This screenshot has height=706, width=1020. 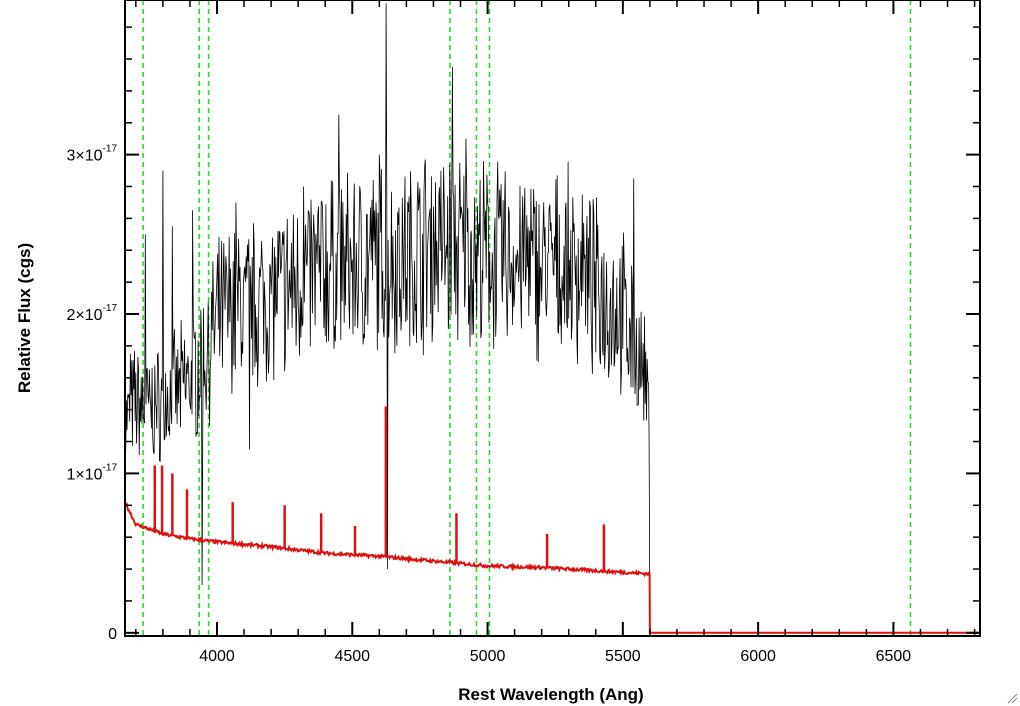 What do you see at coordinates (758, 656) in the screenshot?
I see `x-tick-label: 6000` at bounding box center [758, 656].